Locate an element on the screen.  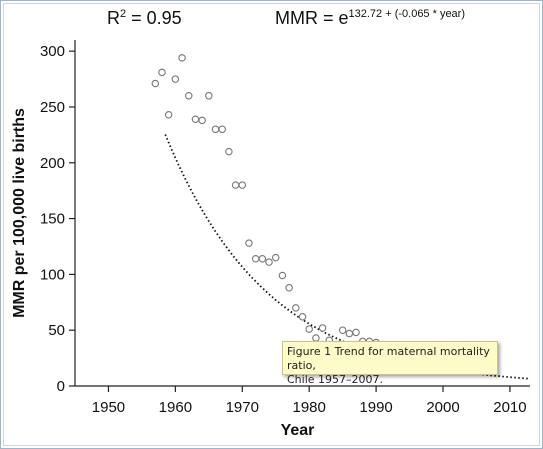
r-squared-label: R2 = 0.95 is located at coordinates (144, 18).